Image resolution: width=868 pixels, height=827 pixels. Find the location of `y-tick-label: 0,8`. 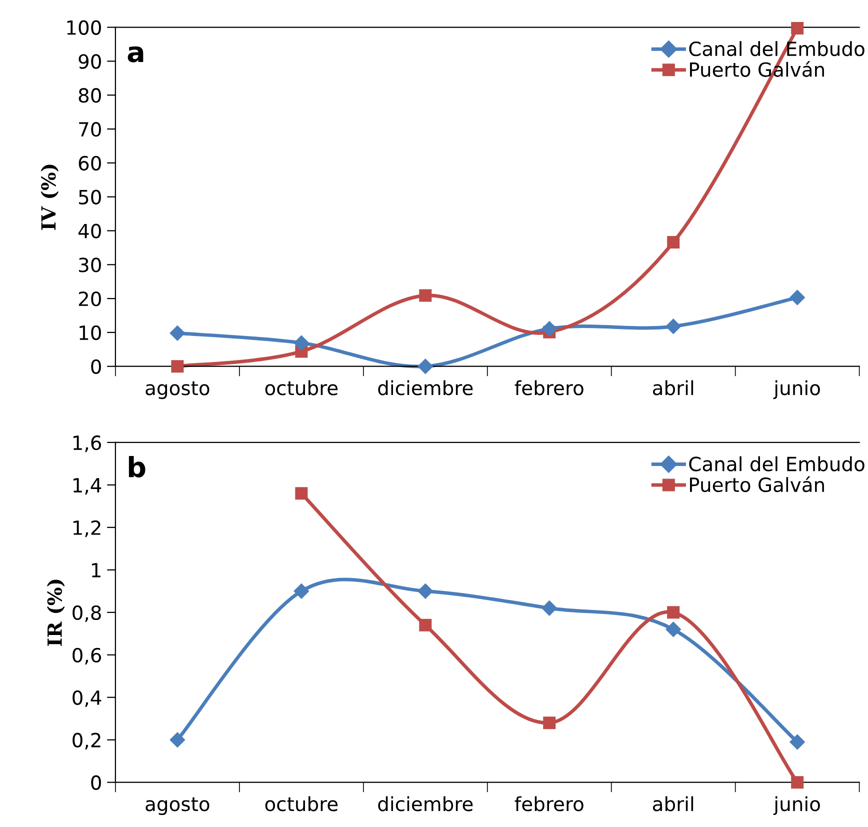

y-tick-label: 0,8 is located at coordinates (86, 613).